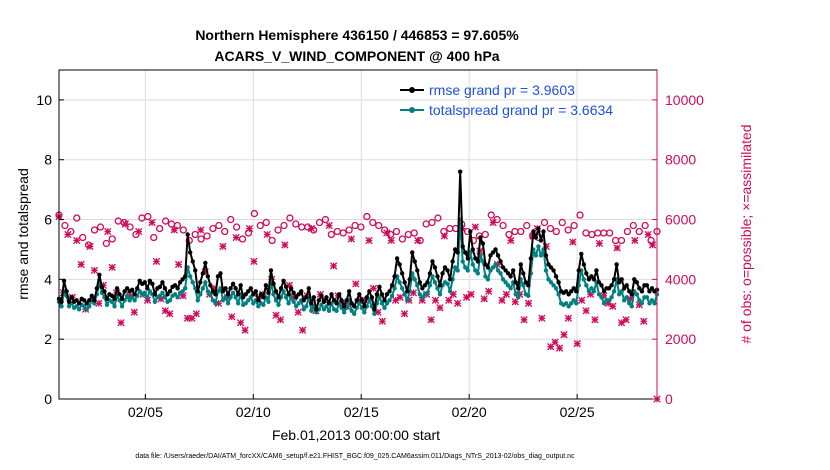  What do you see at coordinates (669, 399) in the screenshot?
I see `y2-tick-label: 0` at bounding box center [669, 399].